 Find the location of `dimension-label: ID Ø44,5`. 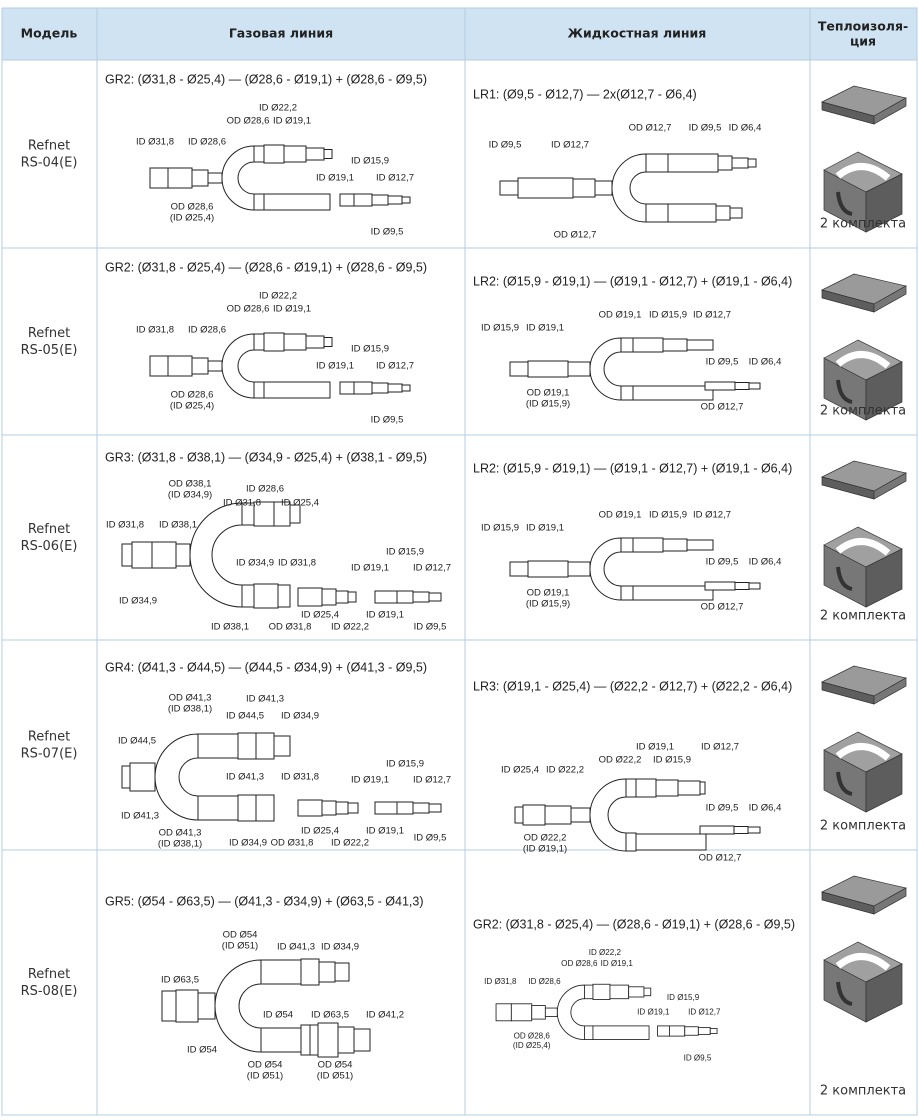

dimension-label: ID Ø44,5 is located at coordinates (245, 716).